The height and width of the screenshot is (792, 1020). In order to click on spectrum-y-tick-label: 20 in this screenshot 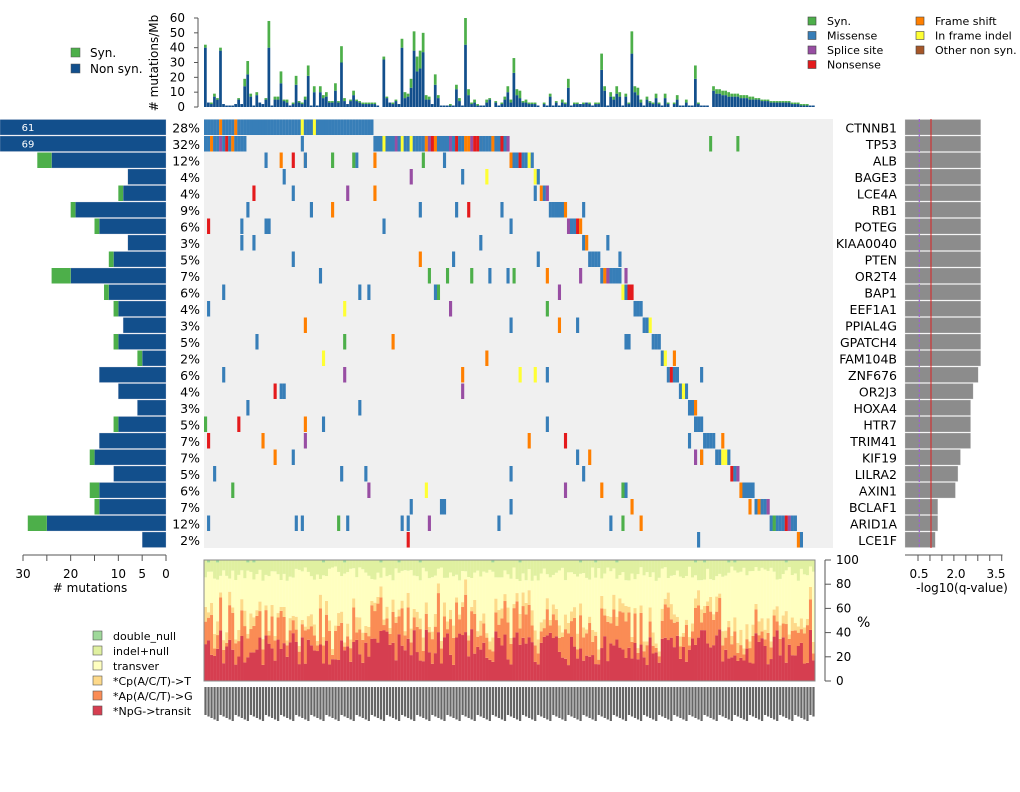, I will do `click(843, 657)`.